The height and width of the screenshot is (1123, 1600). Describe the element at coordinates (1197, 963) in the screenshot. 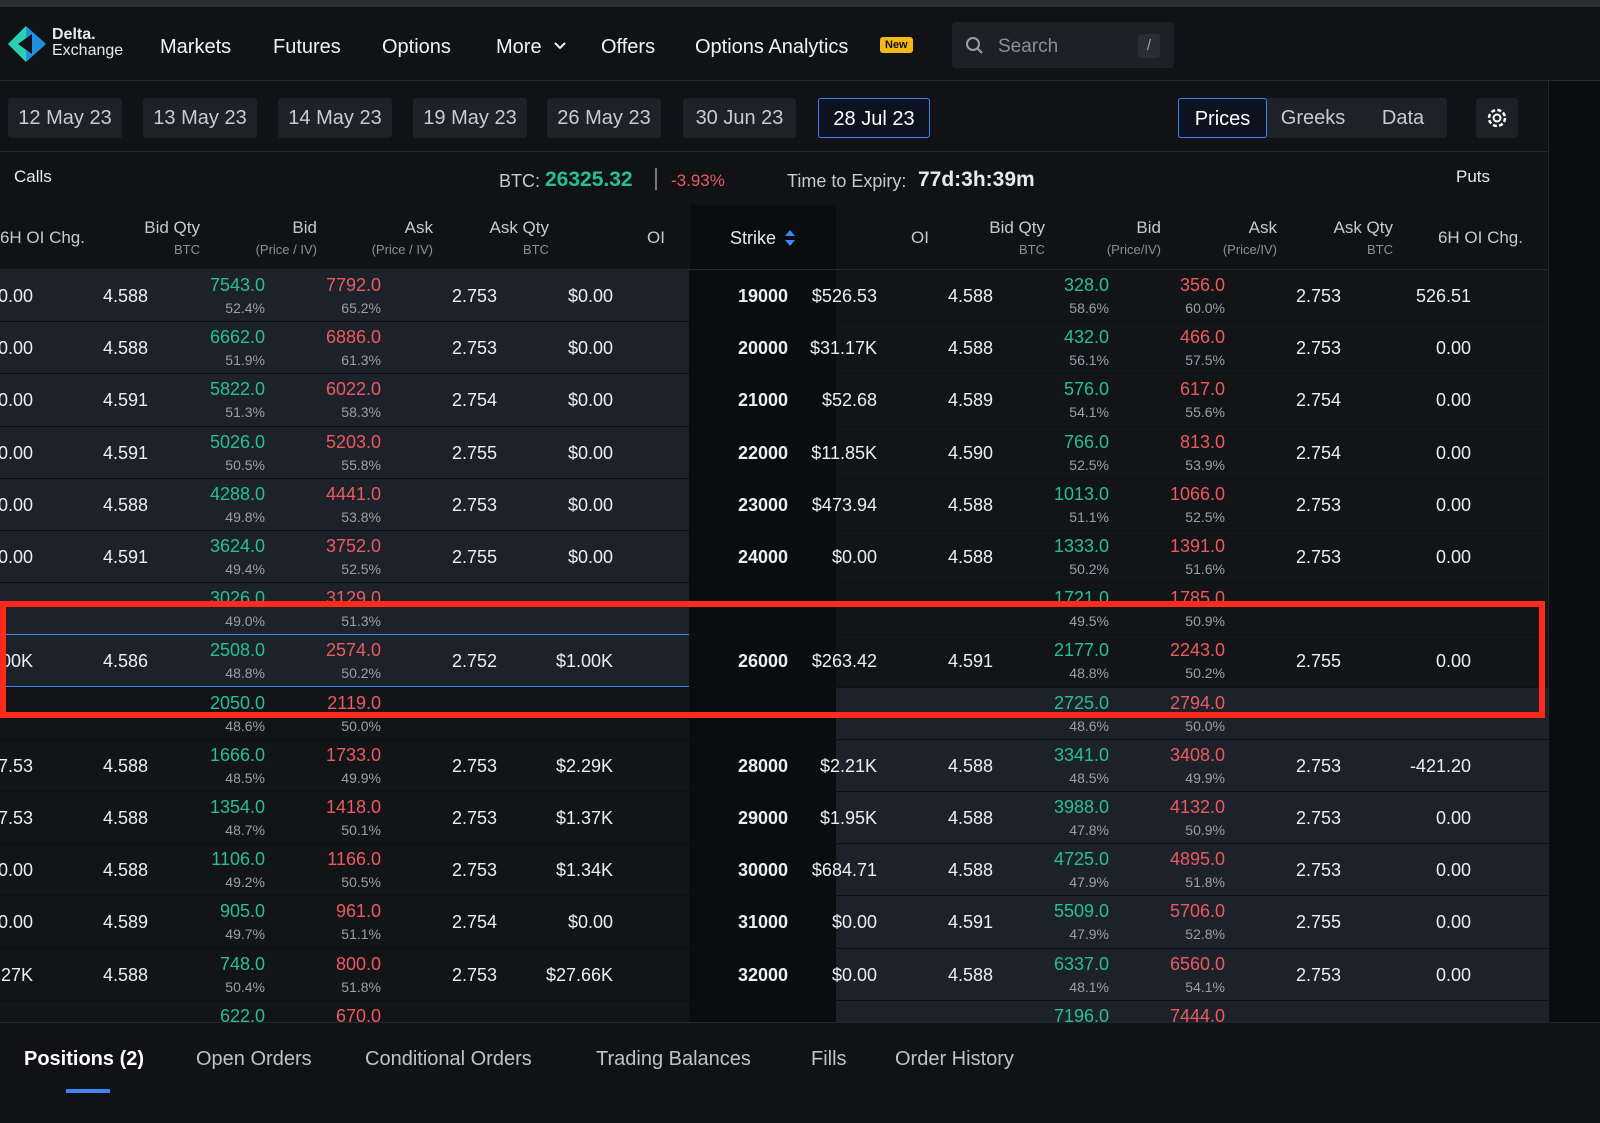

I see `ask-price: 6560.0` at that location.